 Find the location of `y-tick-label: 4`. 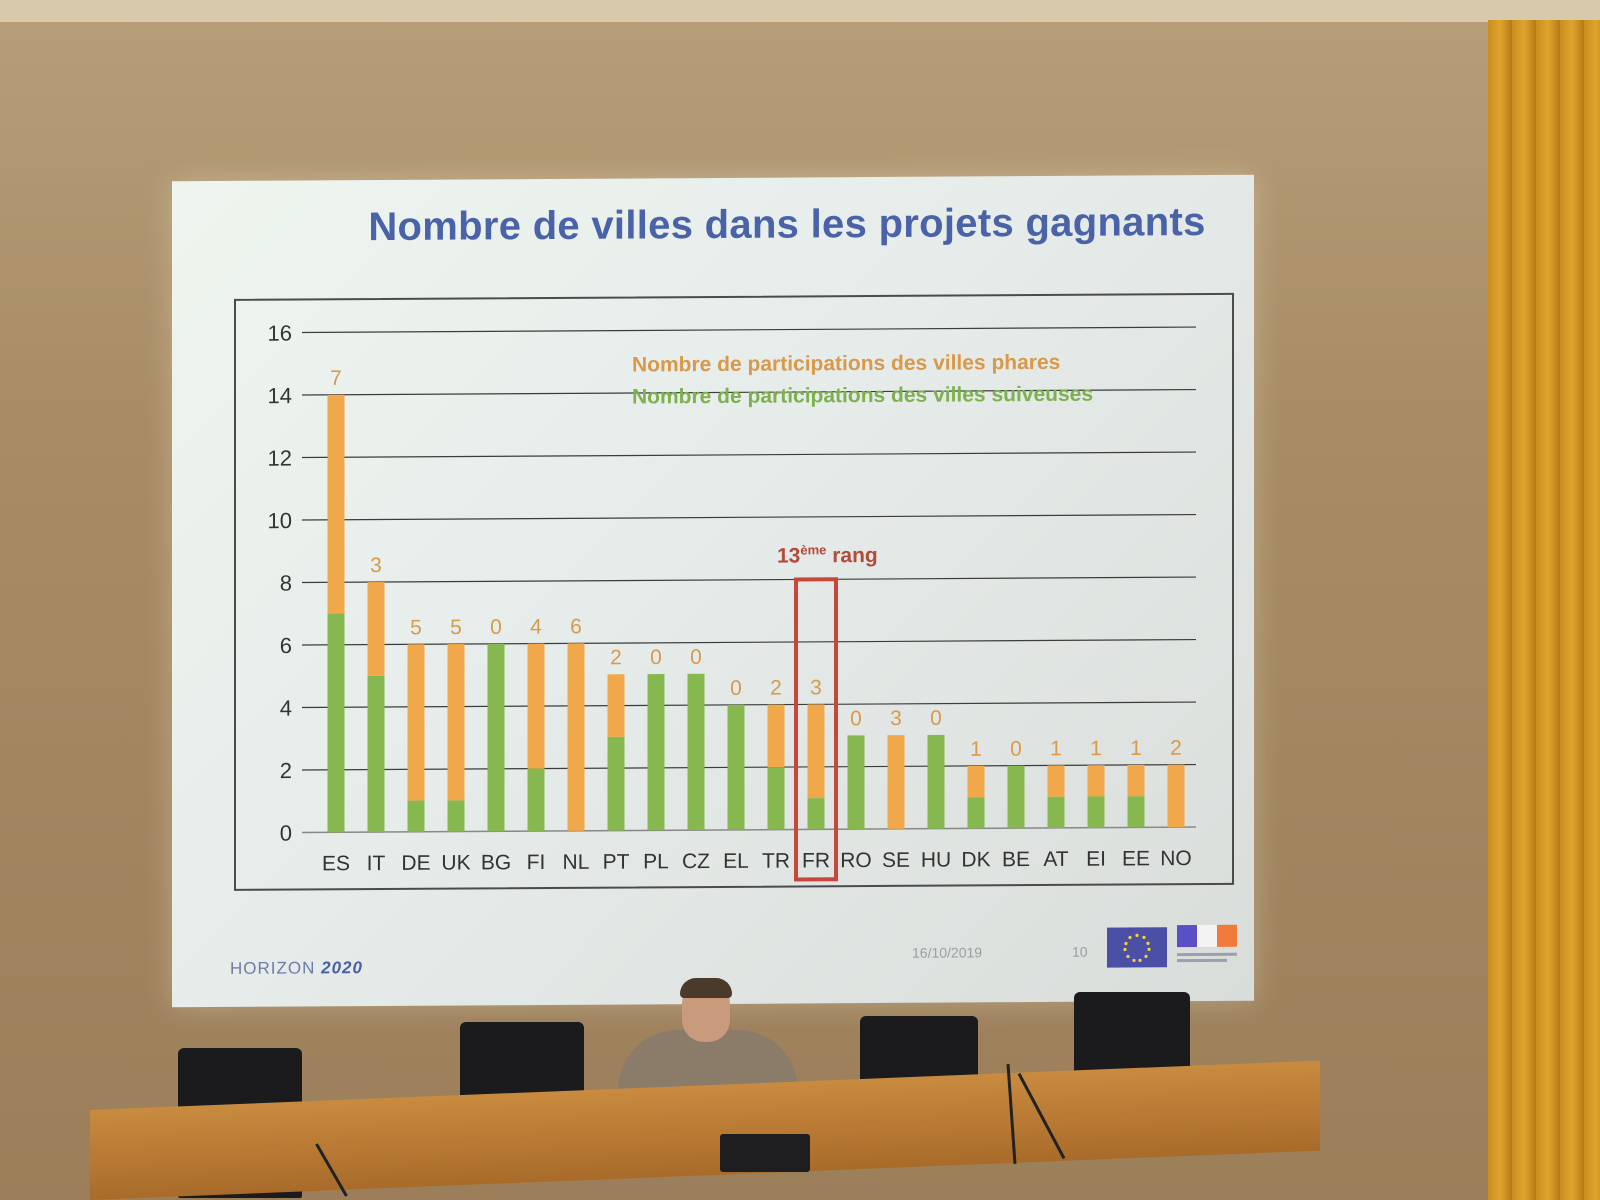

y-tick-label: 4 is located at coordinates (286, 708).